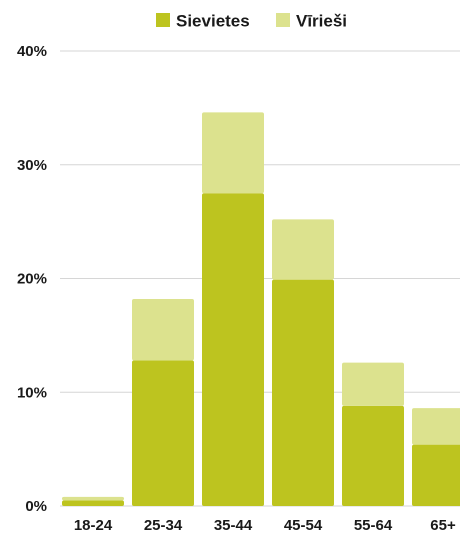 The image size is (460, 533). Describe the element at coordinates (443, 525) in the screenshot. I see `x-tick-label: 65+` at that location.